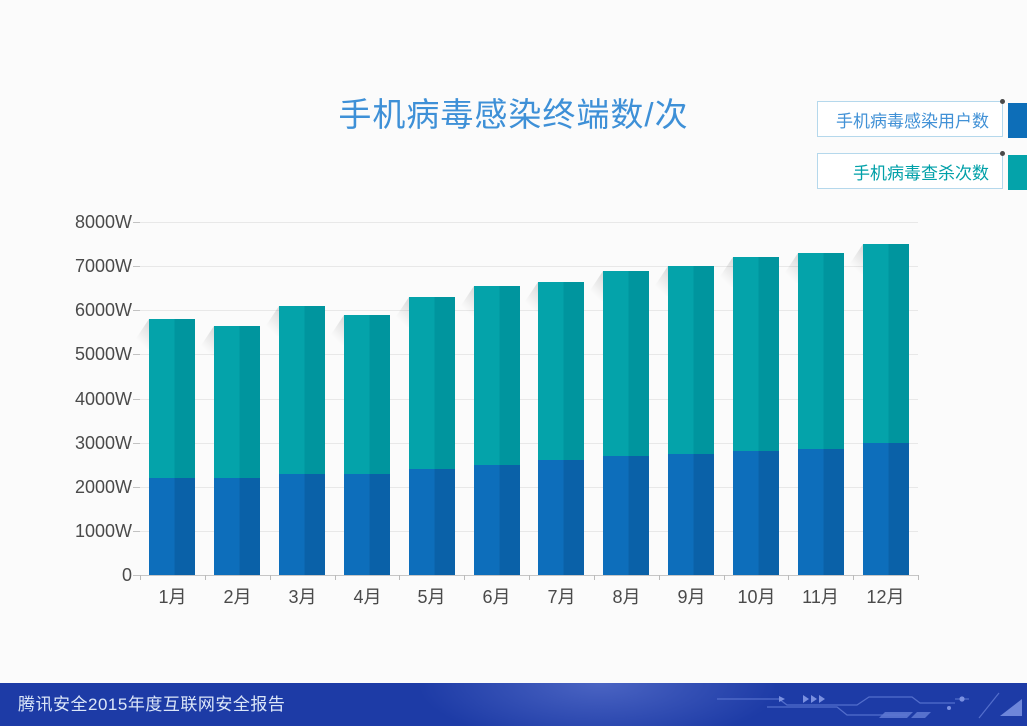 Image resolution: width=1027 pixels, height=726 pixels. Describe the element at coordinates (487, 430) in the screenshot. I see `bar-scan-count-6月` at that location.